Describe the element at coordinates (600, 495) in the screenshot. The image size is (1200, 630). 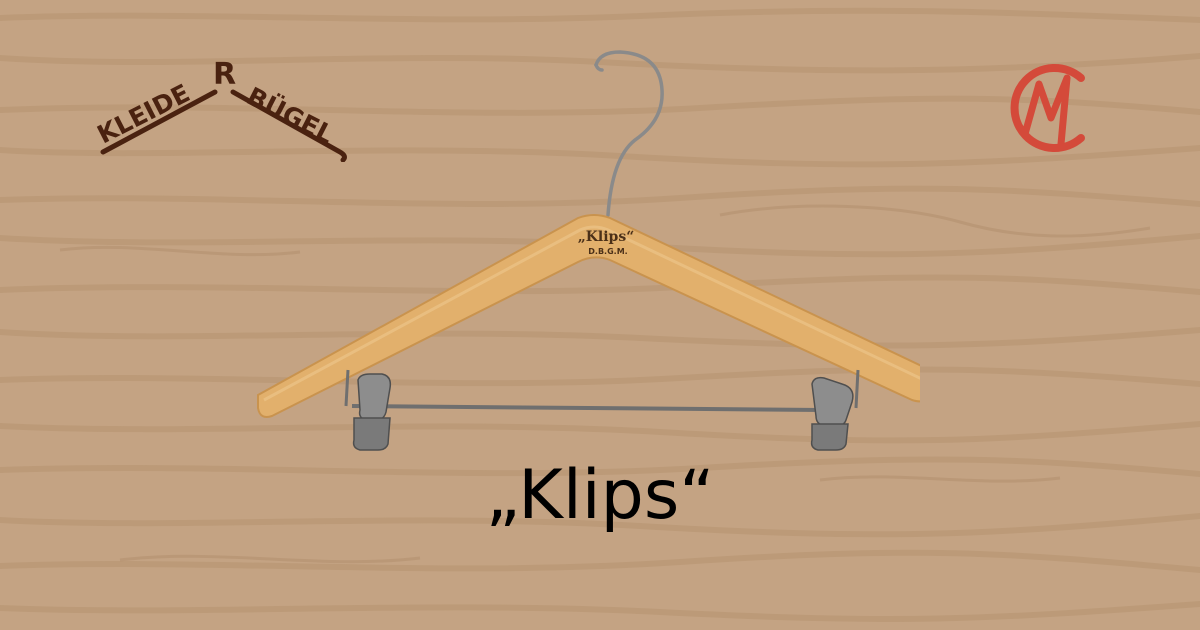
I see `product-caption: „Klips“` at that location.